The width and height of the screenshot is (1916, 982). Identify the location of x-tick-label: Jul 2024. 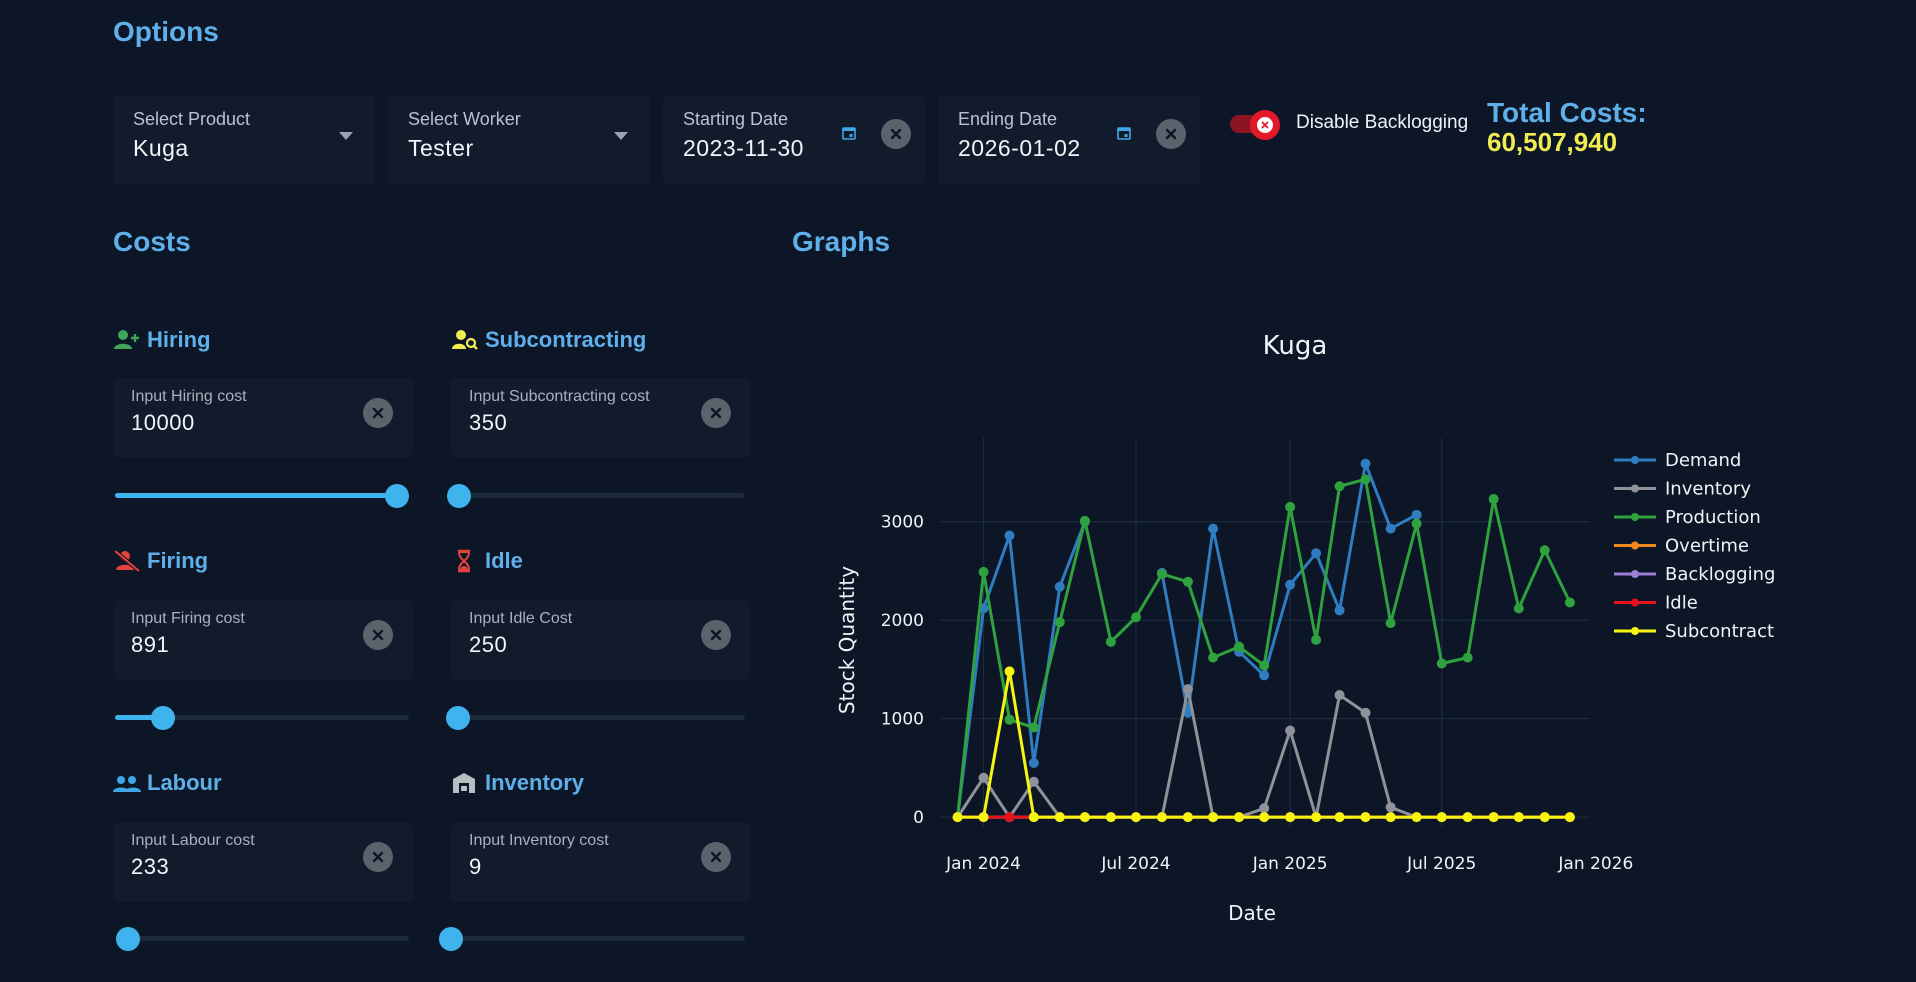
(1135, 864).